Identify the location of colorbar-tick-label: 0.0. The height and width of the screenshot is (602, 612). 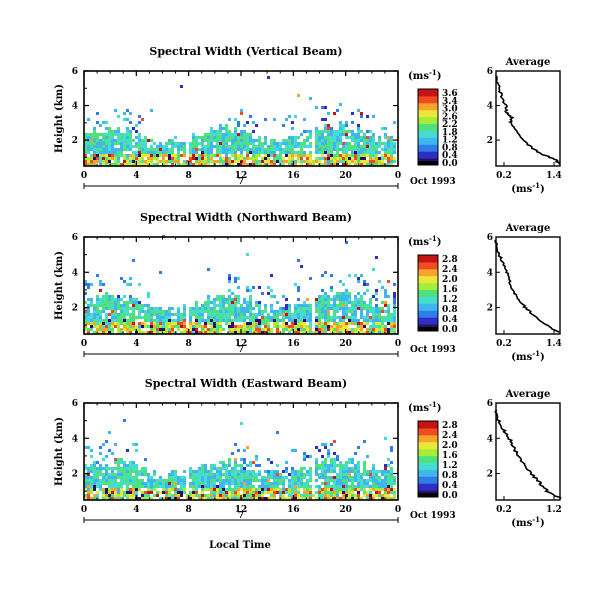
(450, 164).